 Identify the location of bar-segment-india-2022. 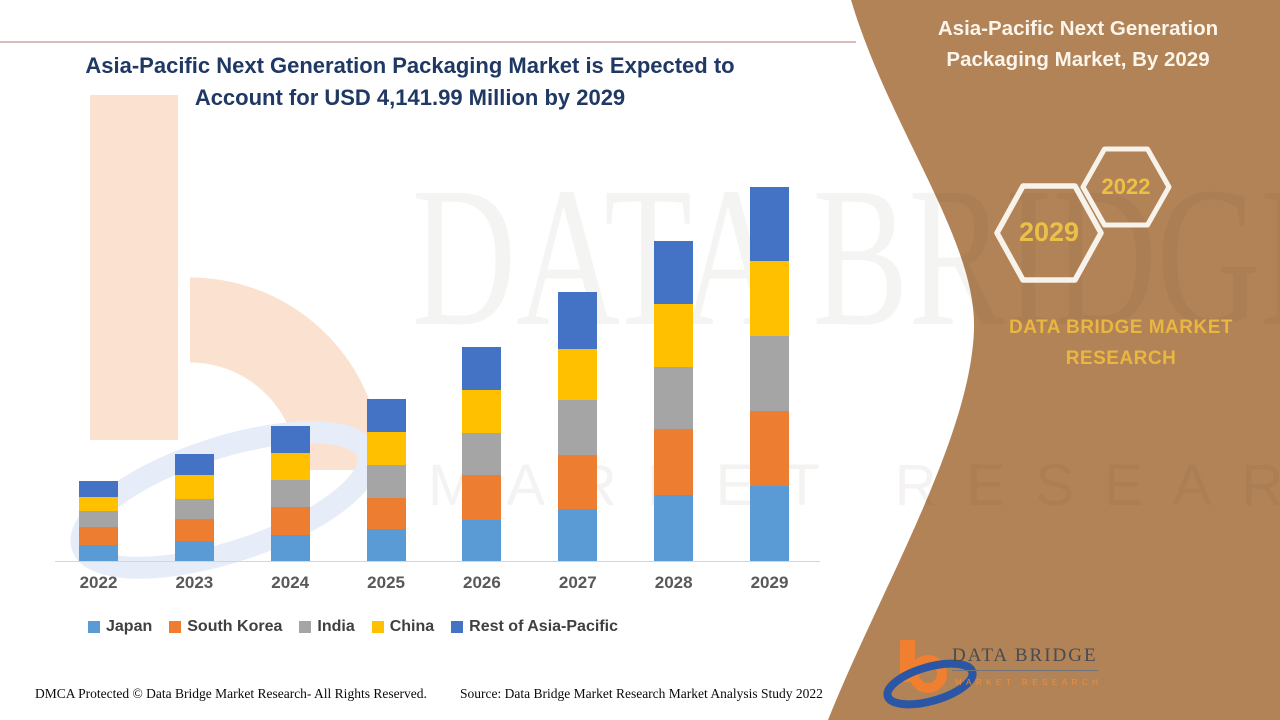
(98, 519).